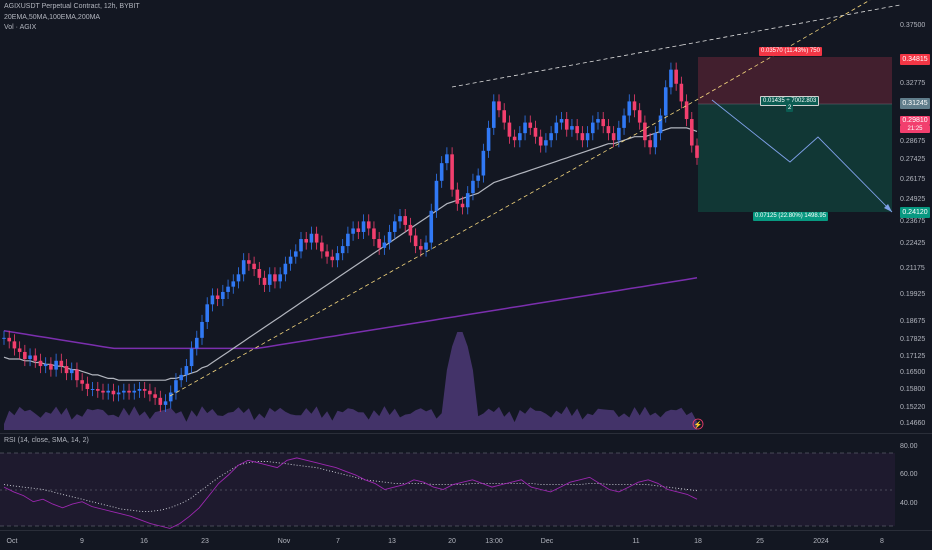  What do you see at coordinates (821, 541) in the screenshot?
I see `time-tick: 2024` at bounding box center [821, 541].